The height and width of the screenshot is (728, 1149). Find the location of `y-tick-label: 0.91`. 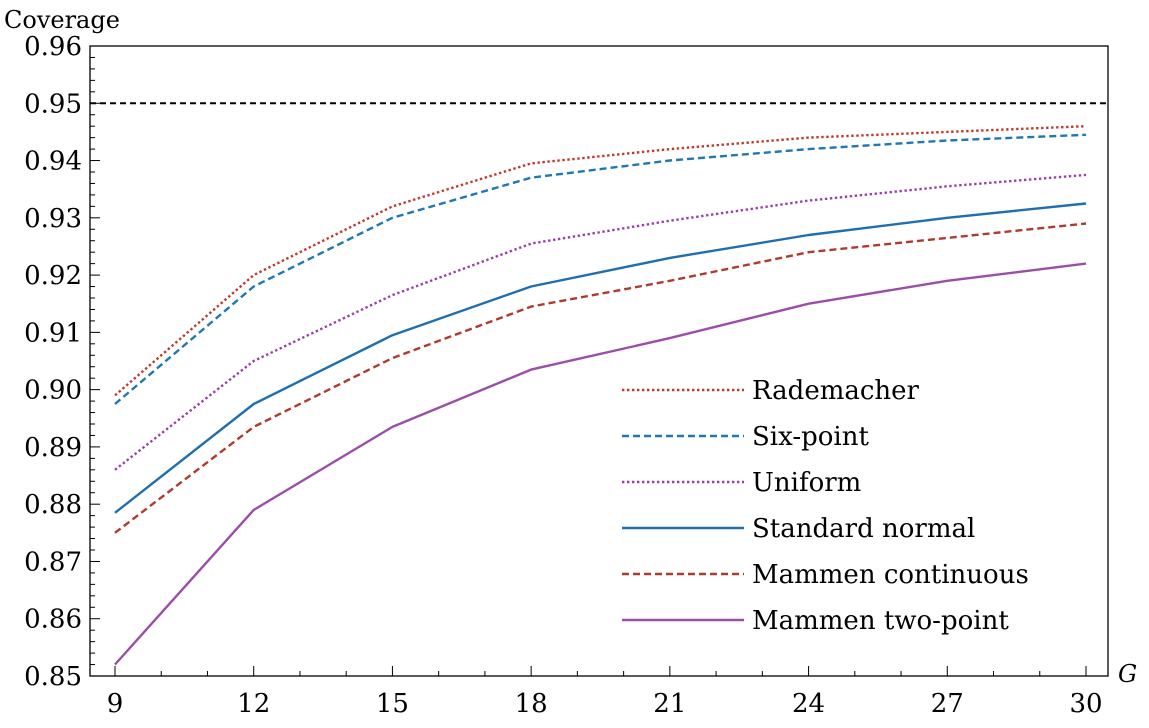

y-tick-label: 0.91 is located at coordinates (53, 333).